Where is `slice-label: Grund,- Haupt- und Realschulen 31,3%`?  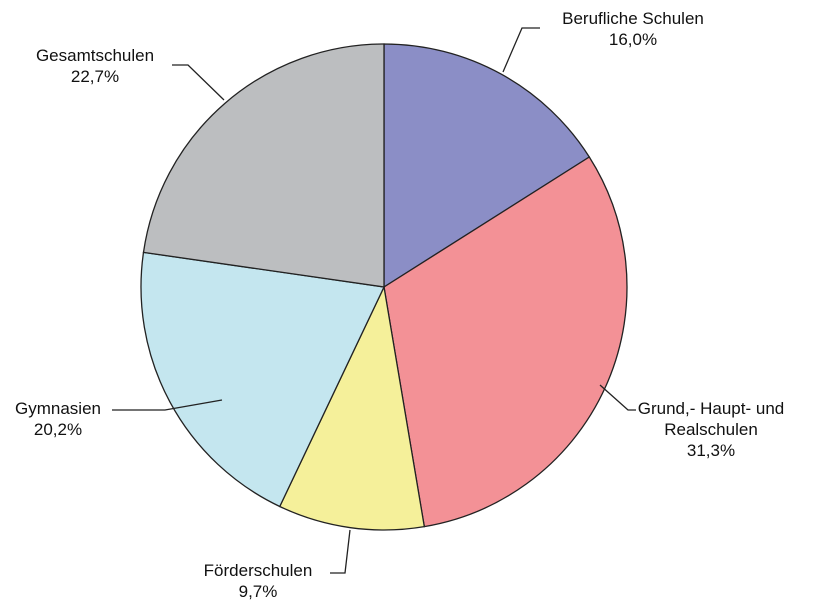 slice-label: Grund,- Haupt- und Realschulen 31,3% is located at coordinates (711, 429).